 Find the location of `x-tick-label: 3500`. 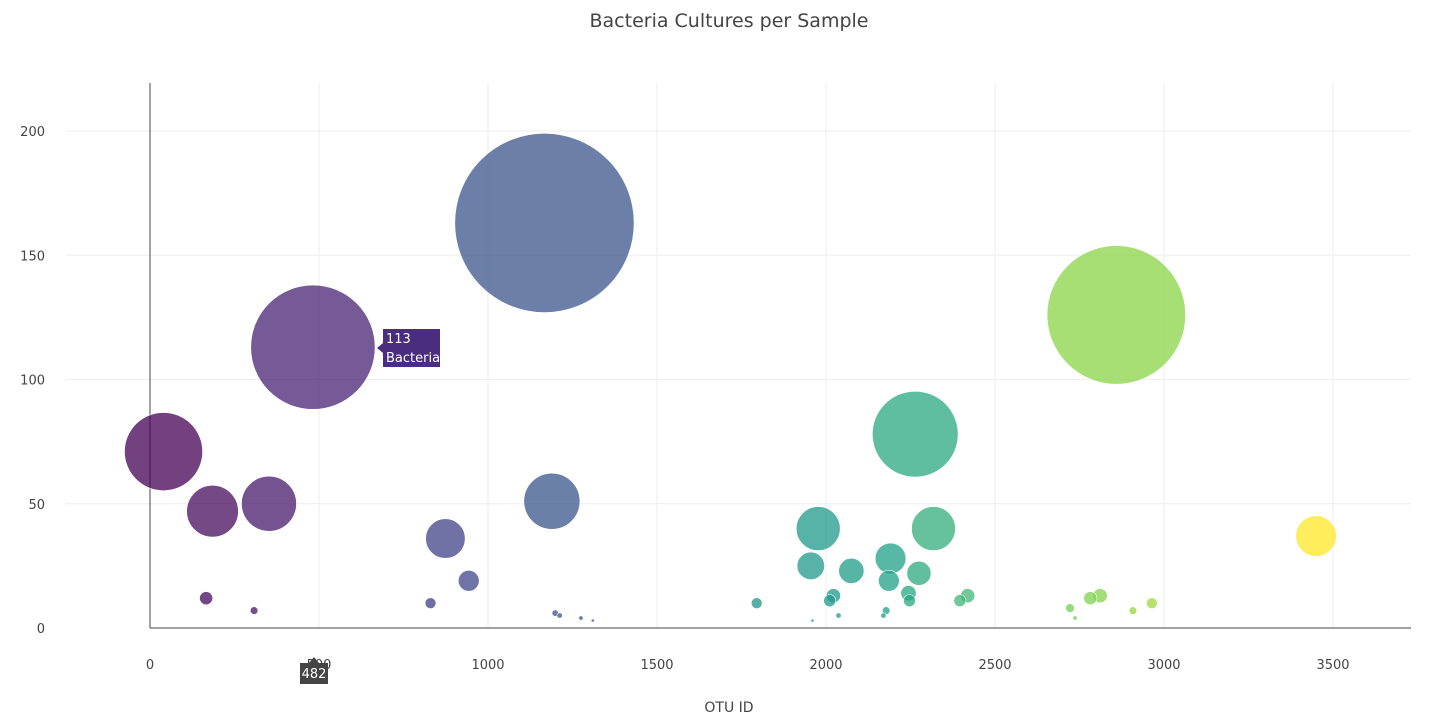

x-tick-label: 3500 is located at coordinates (1332, 665).